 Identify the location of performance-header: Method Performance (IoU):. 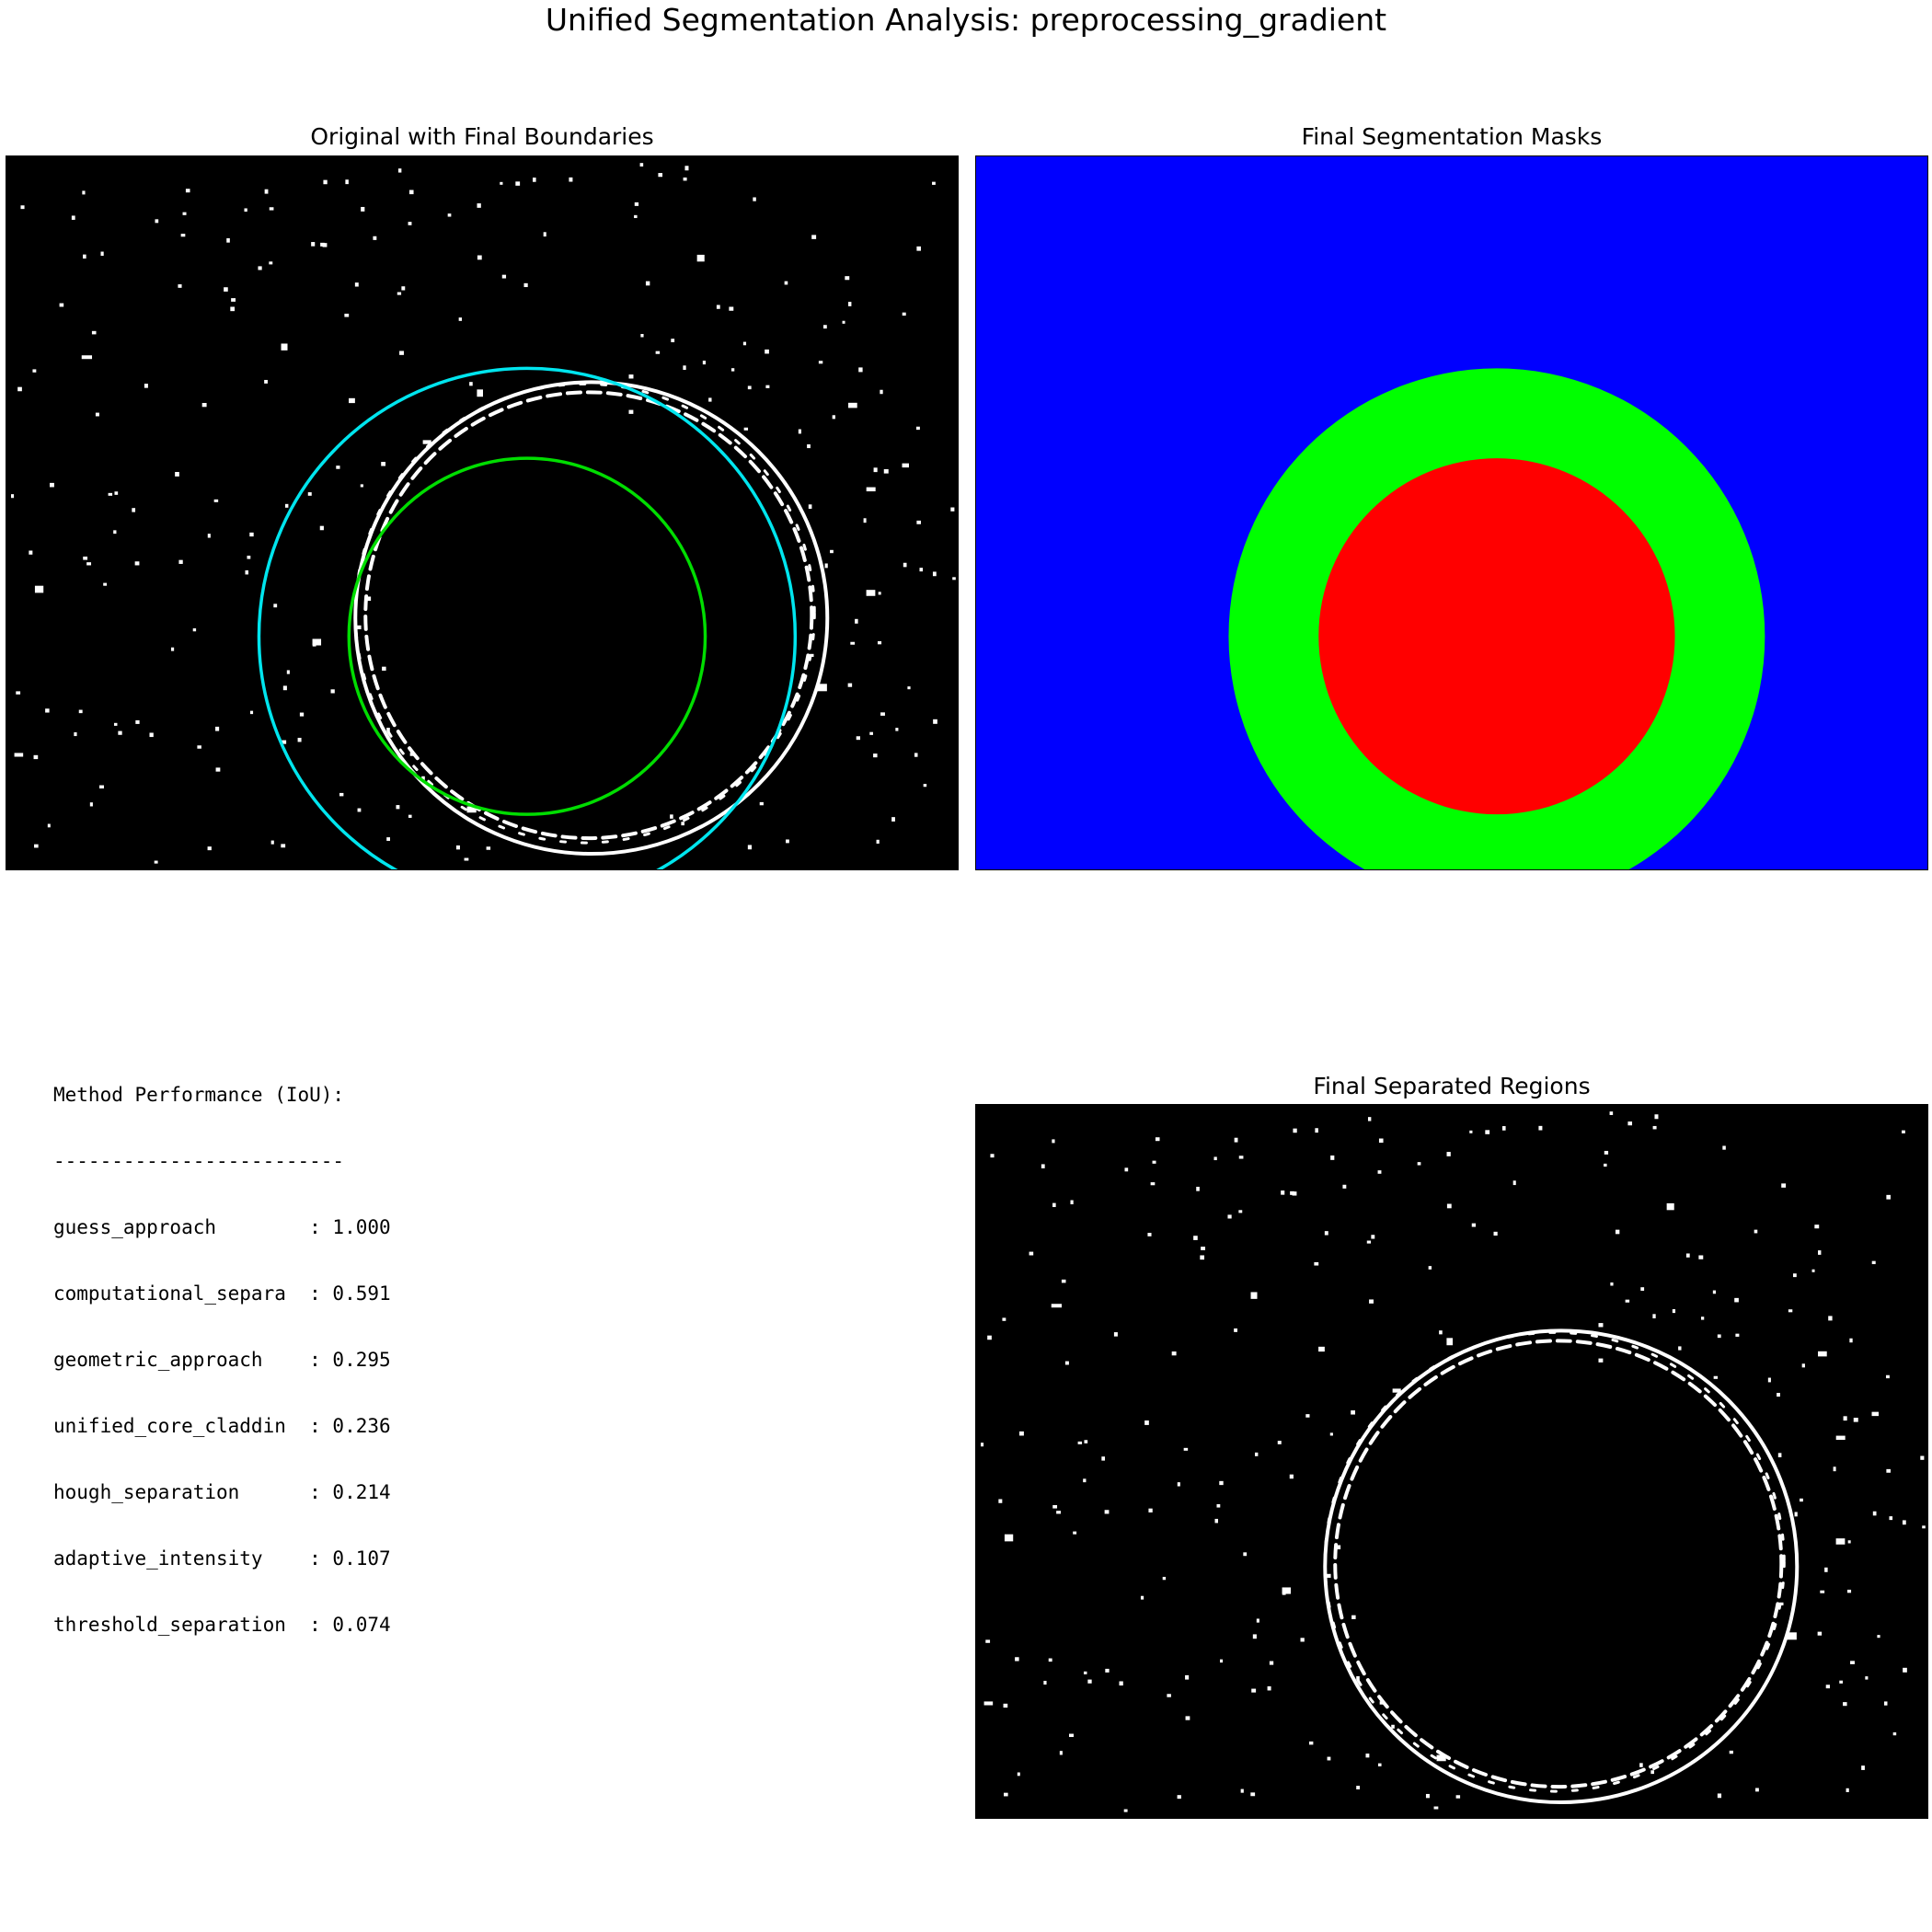
(199, 1095).